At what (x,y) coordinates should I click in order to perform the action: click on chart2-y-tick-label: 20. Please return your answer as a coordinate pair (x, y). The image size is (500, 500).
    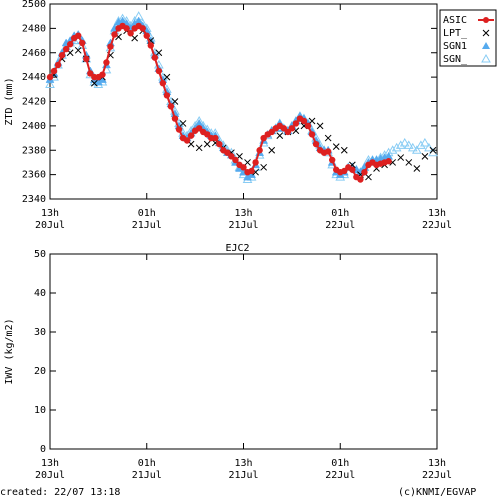
    Looking at the image, I should click on (40, 371).